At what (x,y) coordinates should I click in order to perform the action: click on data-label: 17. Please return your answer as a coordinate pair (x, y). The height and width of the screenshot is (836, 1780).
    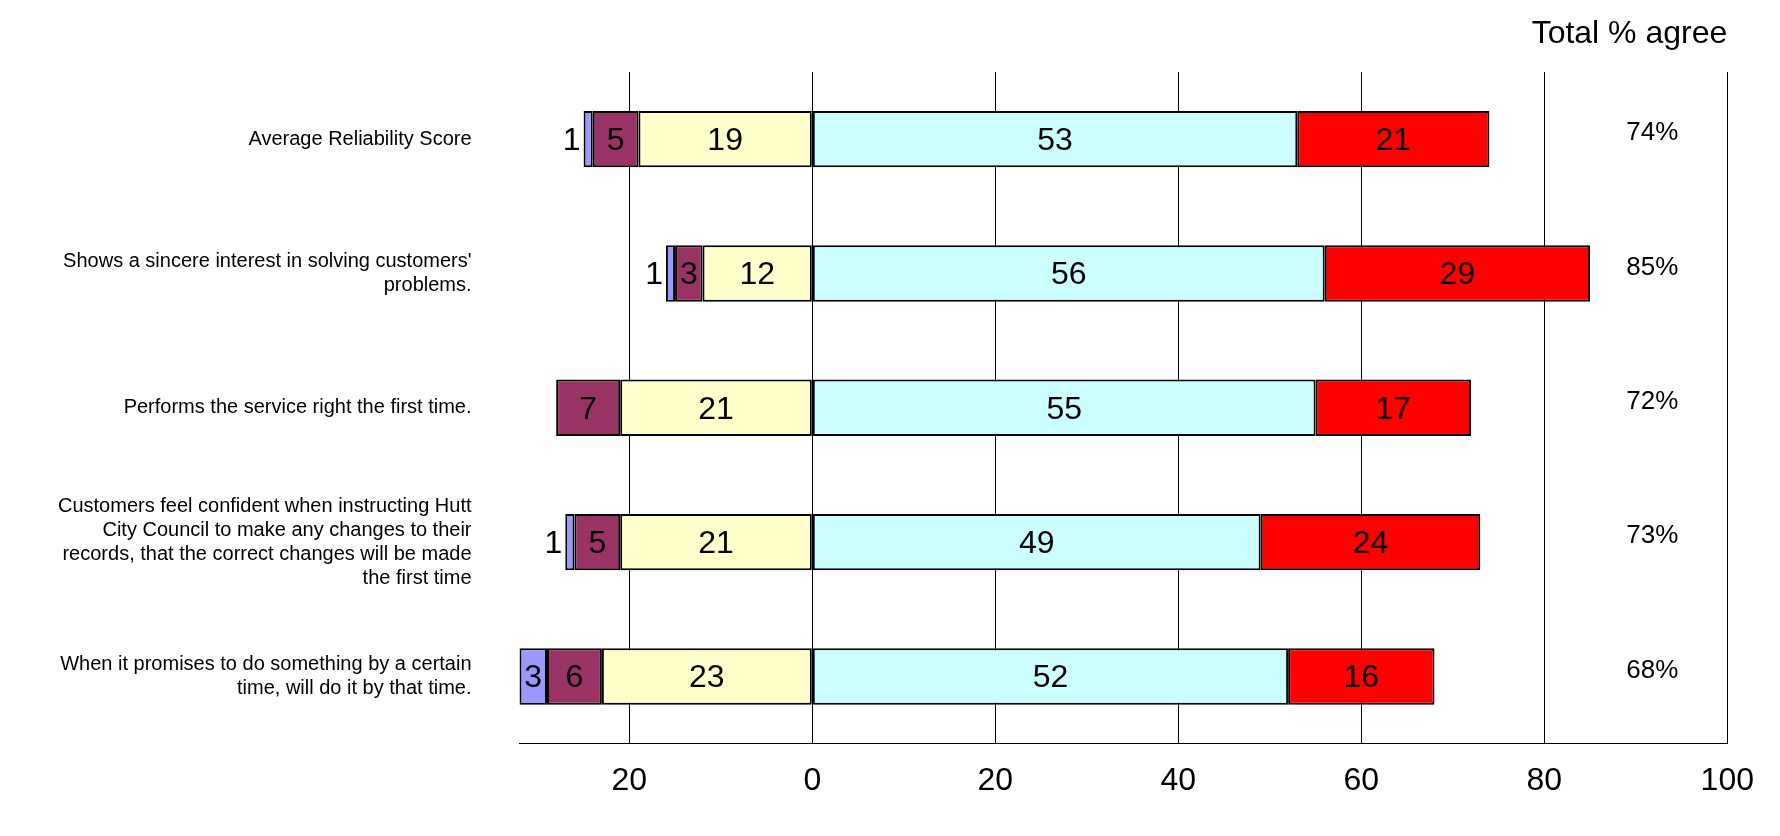
    Looking at the image, I should click on (1393, 407).